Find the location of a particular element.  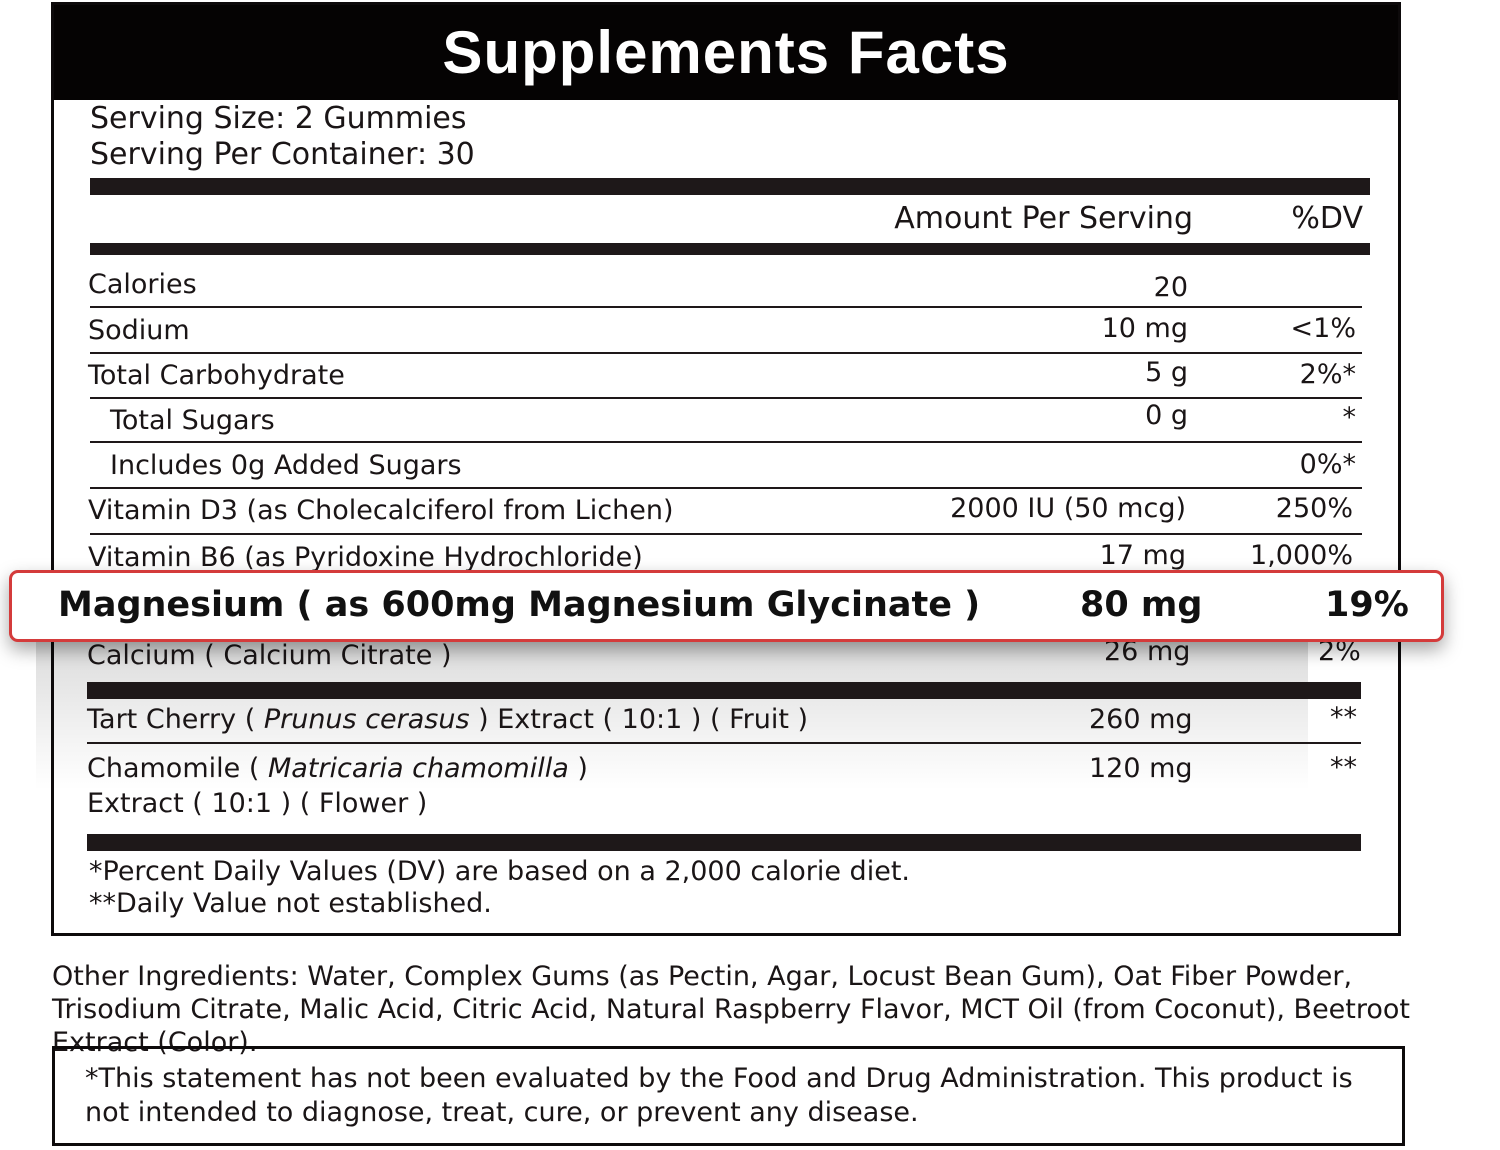

nutrient-name: Calories is located at coordinates (142, 284).